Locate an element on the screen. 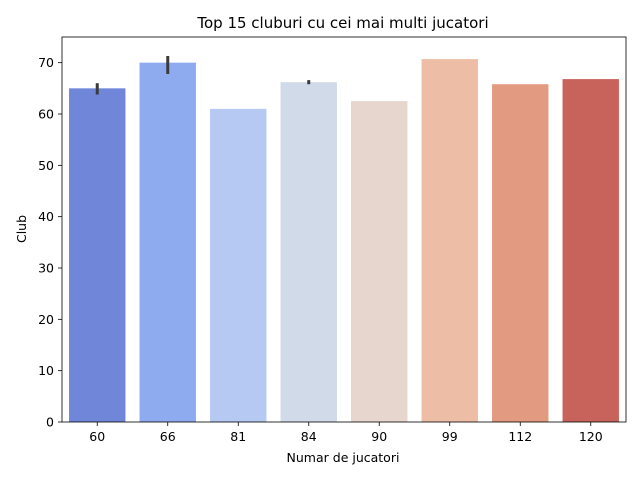 This screenshot has width=640, height=480. y-axis: 0 10 20 30 40 50 60 70 is located at coordinates (50, 242).